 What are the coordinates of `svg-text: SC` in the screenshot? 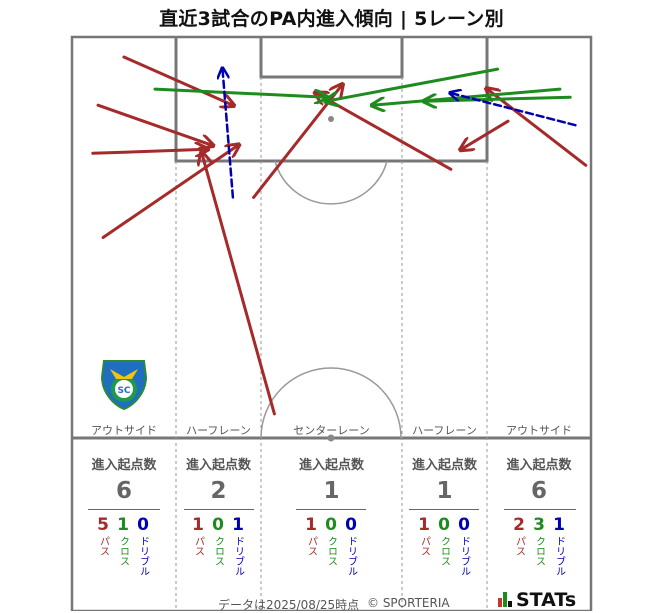 It's located at (123, 391).